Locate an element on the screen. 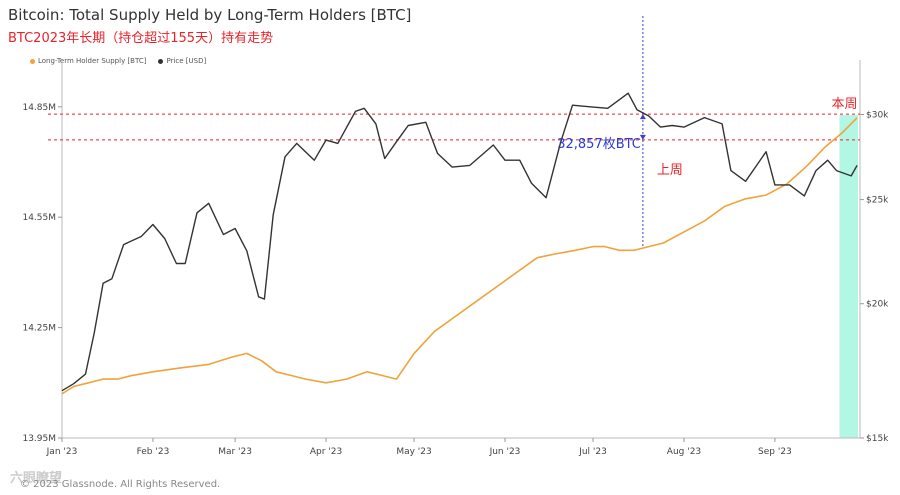 This screenshot has width=900, height=495. x-tick-label: Jul '23 is located at coordinates (592, 452).